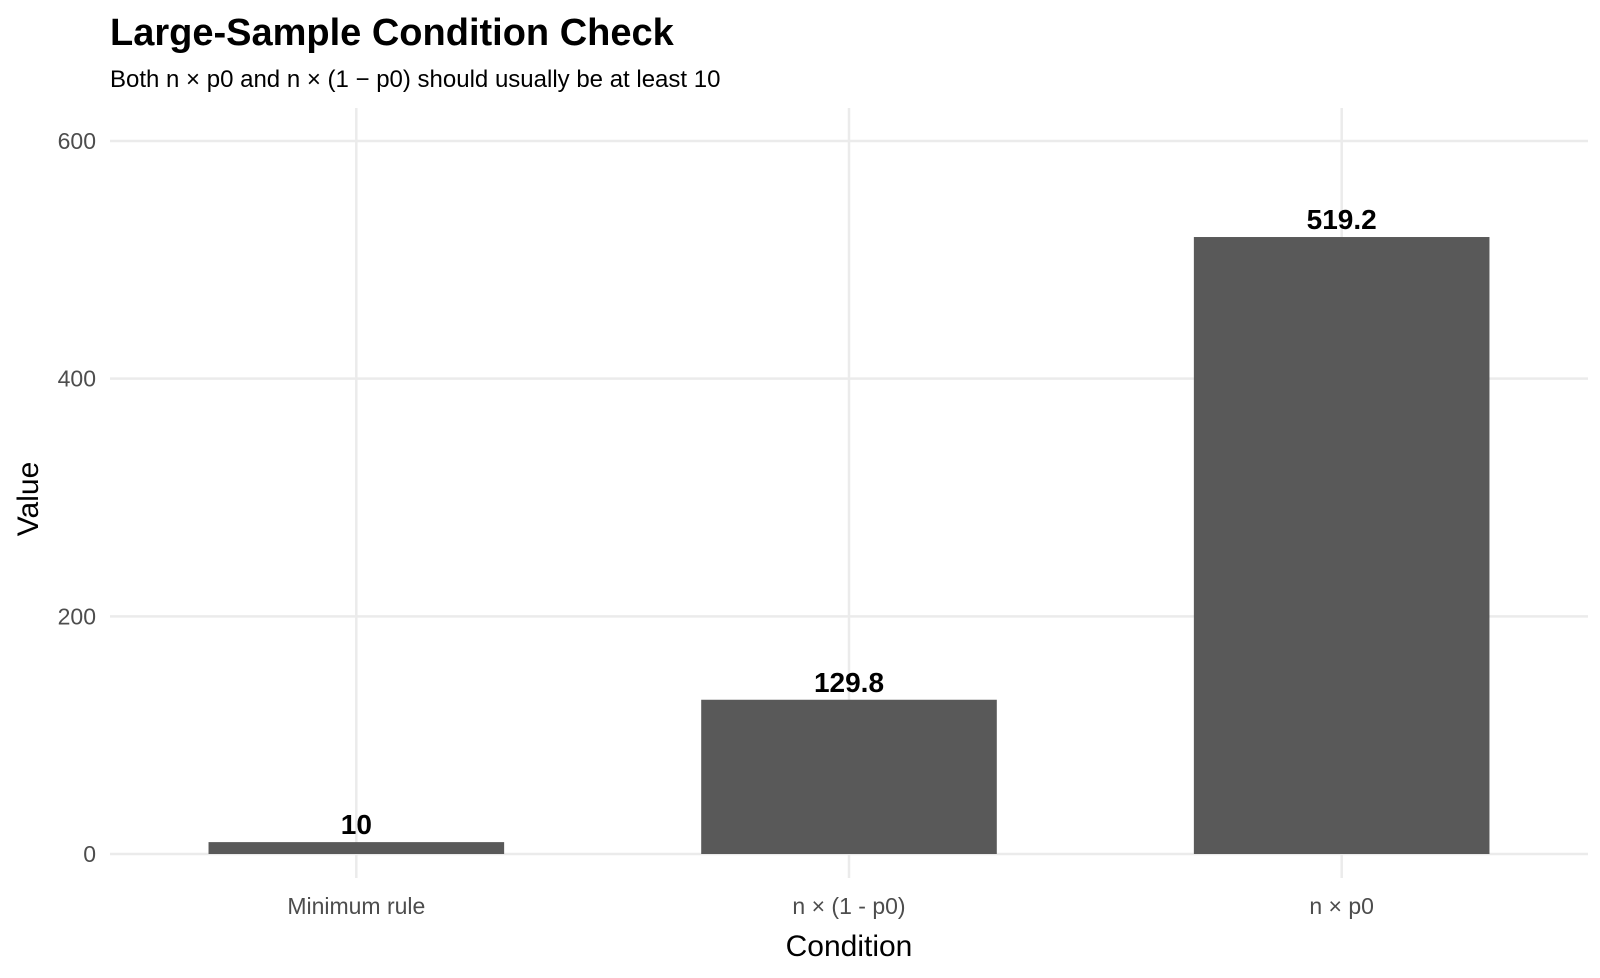 This screenshot has width=1600, height=978. What do you see at coordinates (1342, 219) in the screenshot?
I see `bar-value-label: 519.2` at bounding box center [1342, 219].